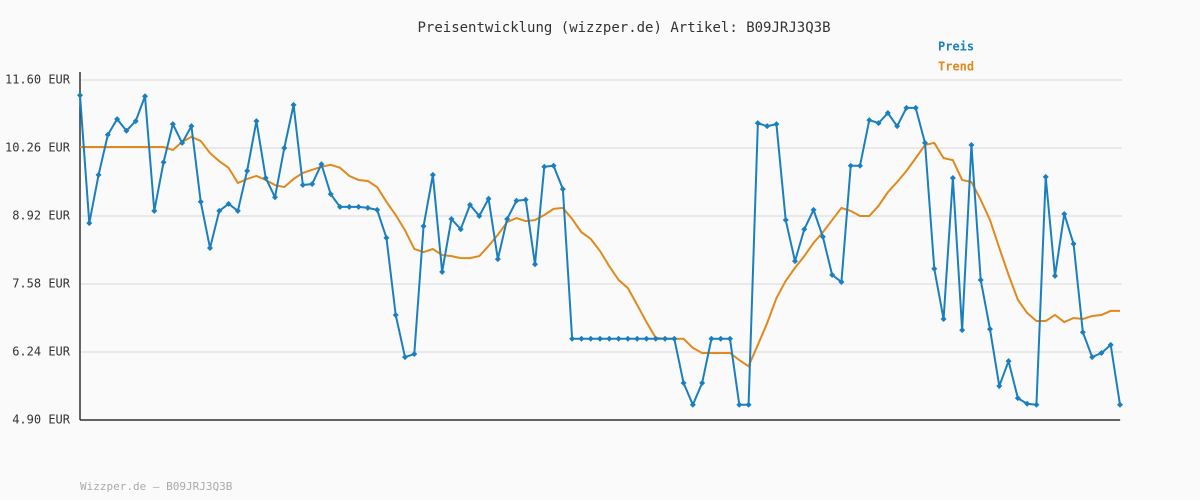  What do you see at coordinates (41, 284) in the screenshot?
I see `y-tick-label: 7.58 EUR` at bounding box center [41, 284].